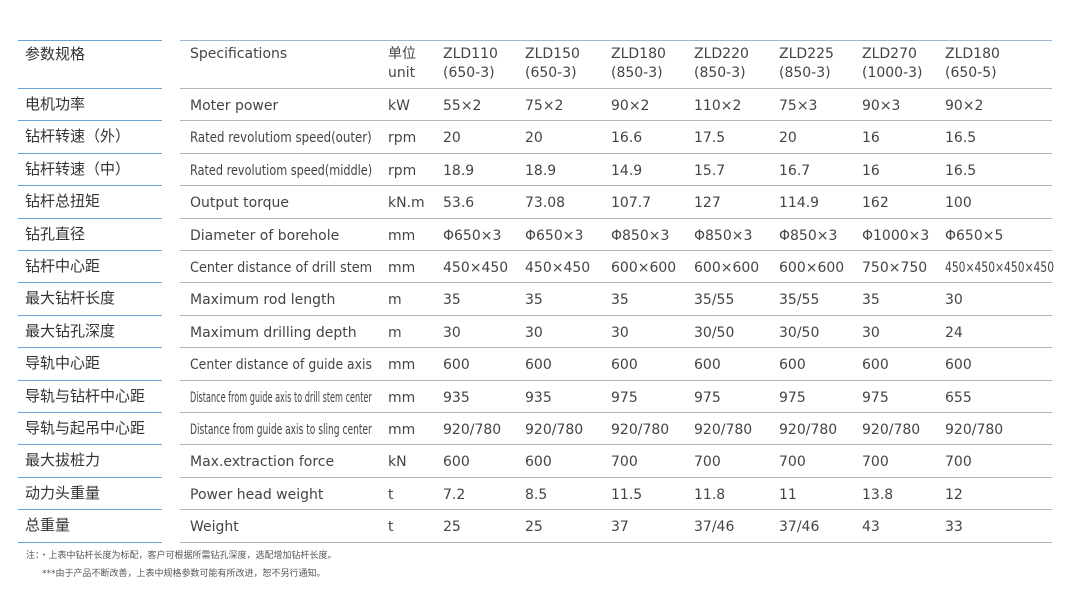  Describe the element at coordinates (875, 203) in the screenshot. I see `cell: 162` at that location.